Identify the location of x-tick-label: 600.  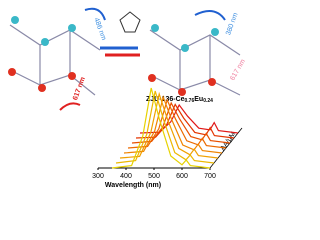
(182, 176).